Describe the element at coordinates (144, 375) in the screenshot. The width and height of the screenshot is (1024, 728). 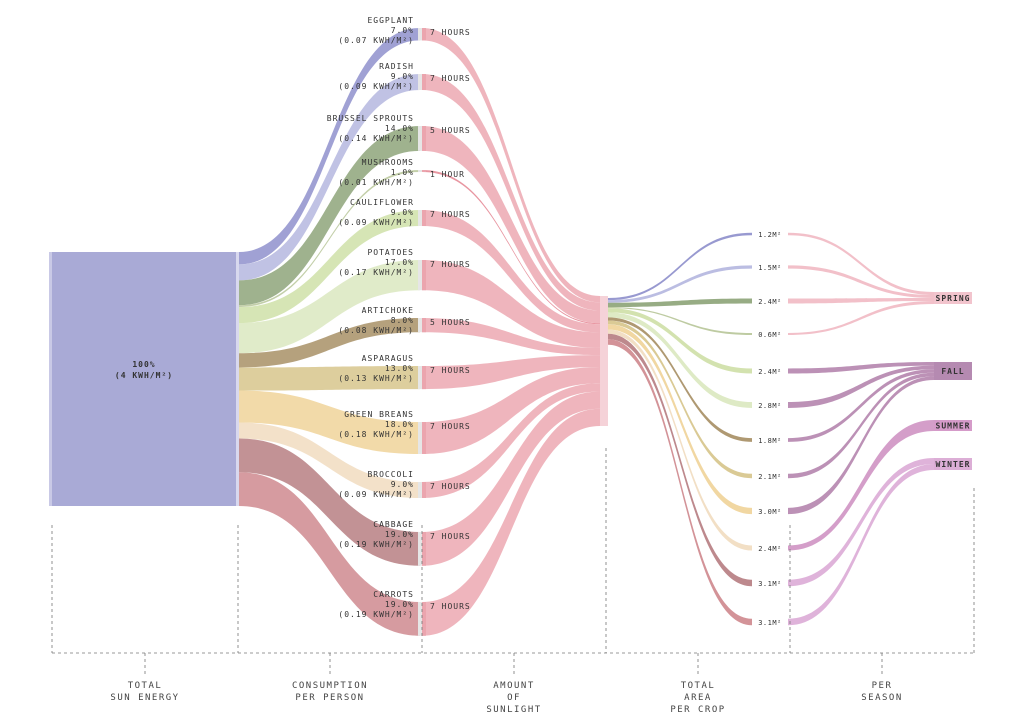
I see `total-kwh: (4 KWH/M²)` at that location.